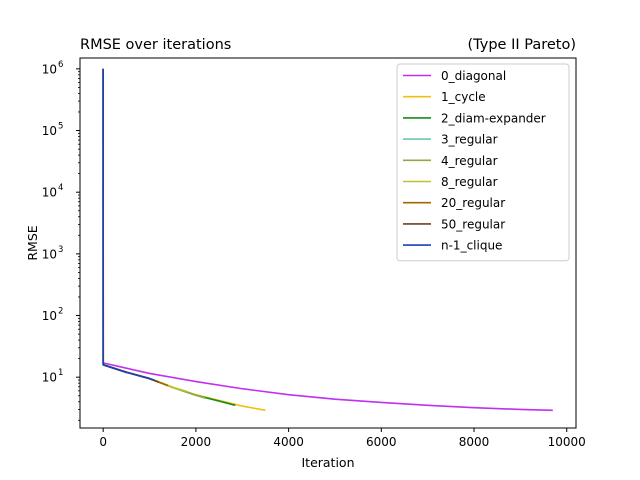  I want to click on series-line-4_regular, so click(154, 233).